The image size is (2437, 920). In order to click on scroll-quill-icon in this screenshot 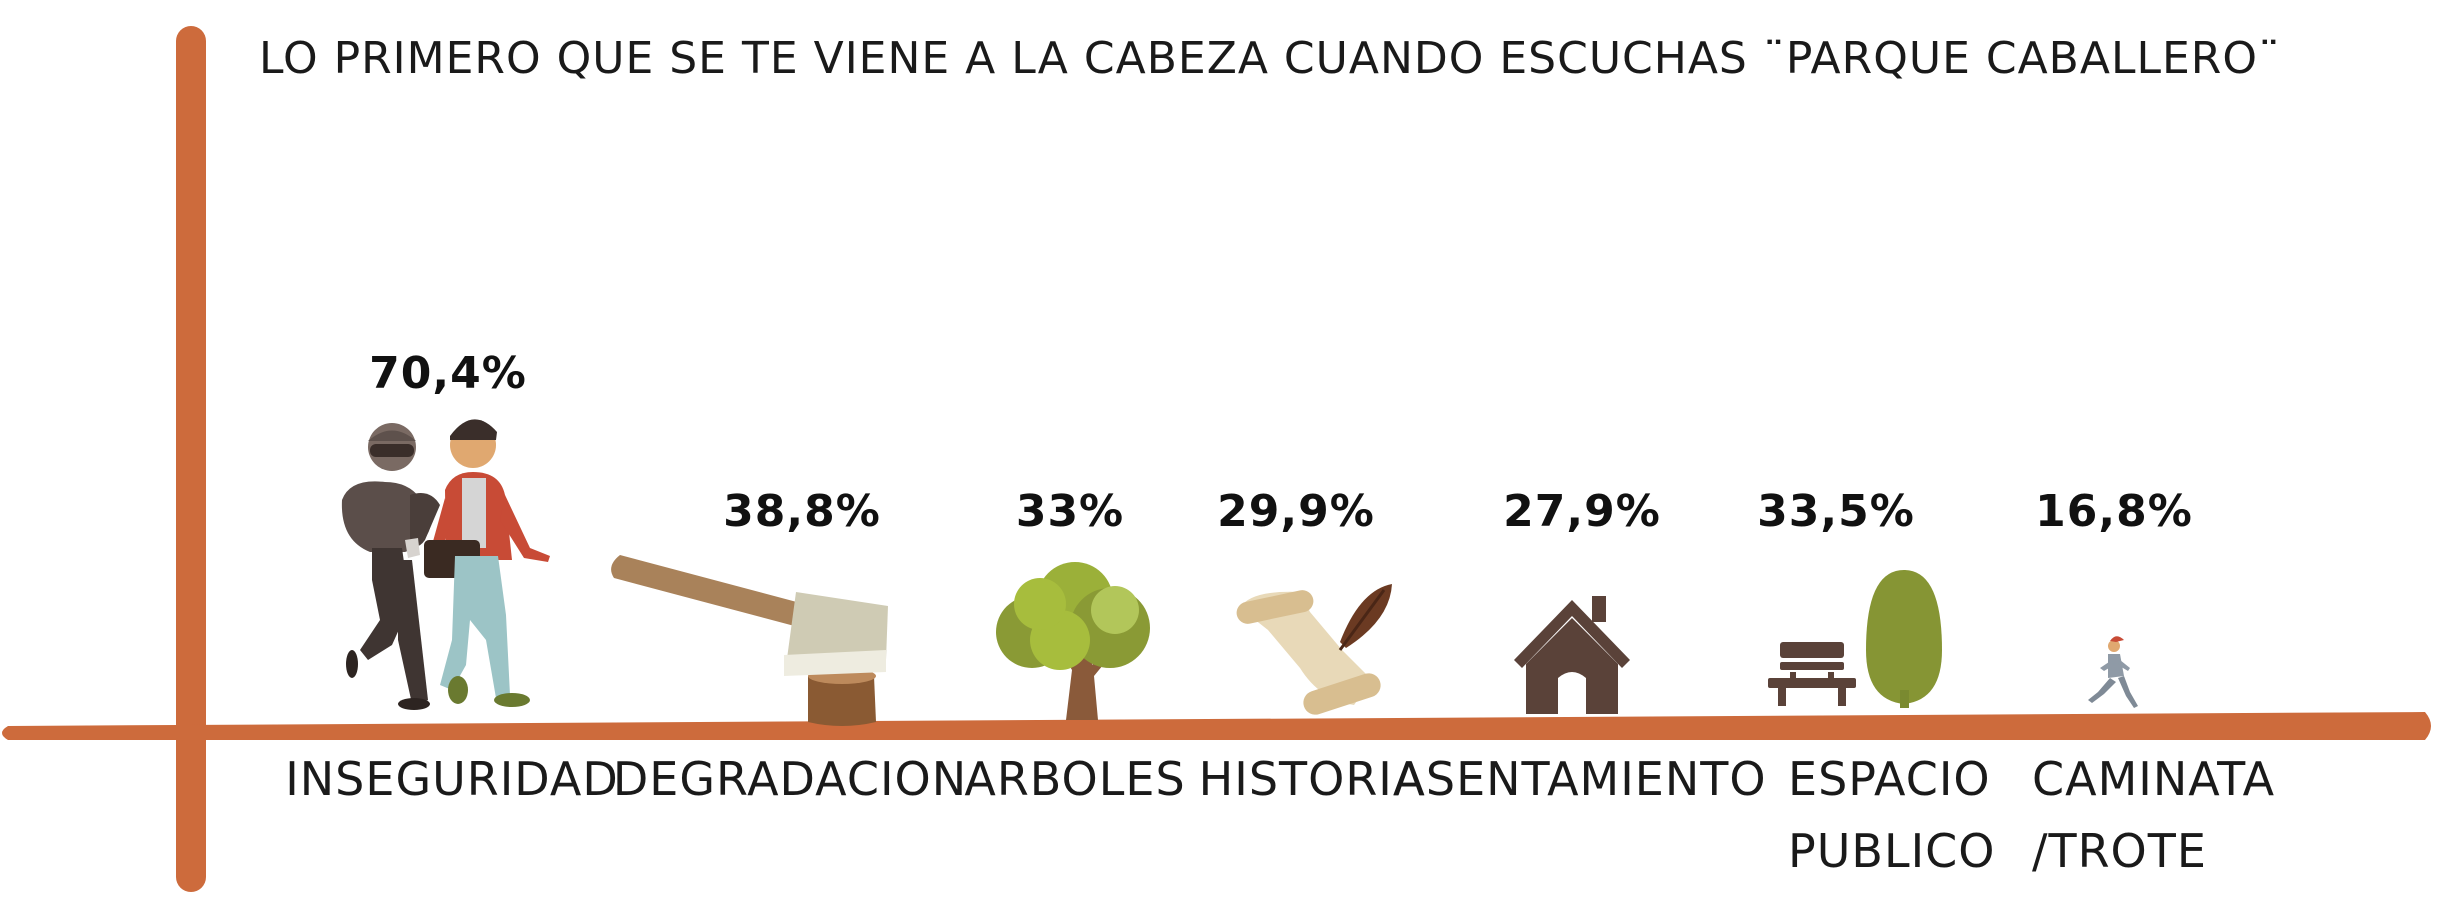, I will do `click(1314, 649)`.